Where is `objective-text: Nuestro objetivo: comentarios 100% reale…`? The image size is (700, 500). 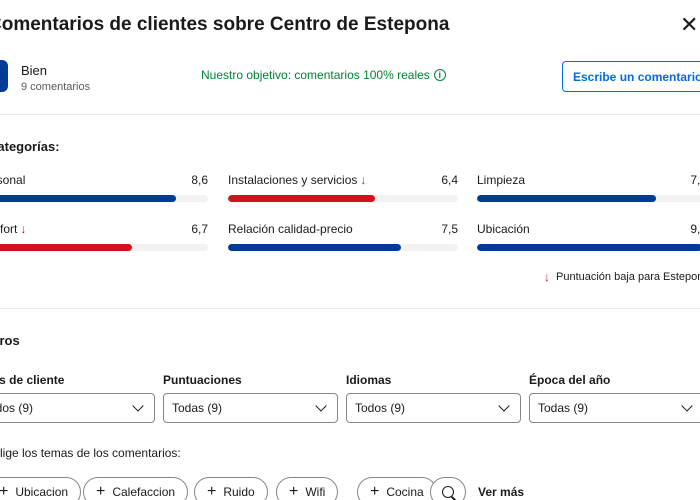 objective-text: Nuestro objetivo: comentarios 100% reale… is located at coordinates (315, 75).